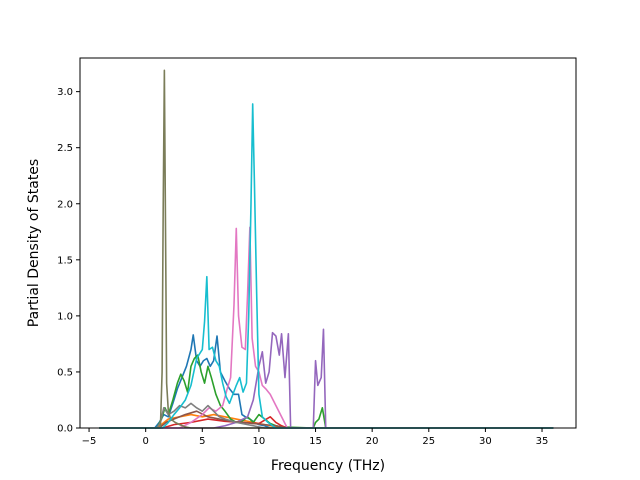 This screenshot has width=640, height=480. I want to click on x-axis: −5 0 5 10 15 20 25 30 35, so click(315, 437).